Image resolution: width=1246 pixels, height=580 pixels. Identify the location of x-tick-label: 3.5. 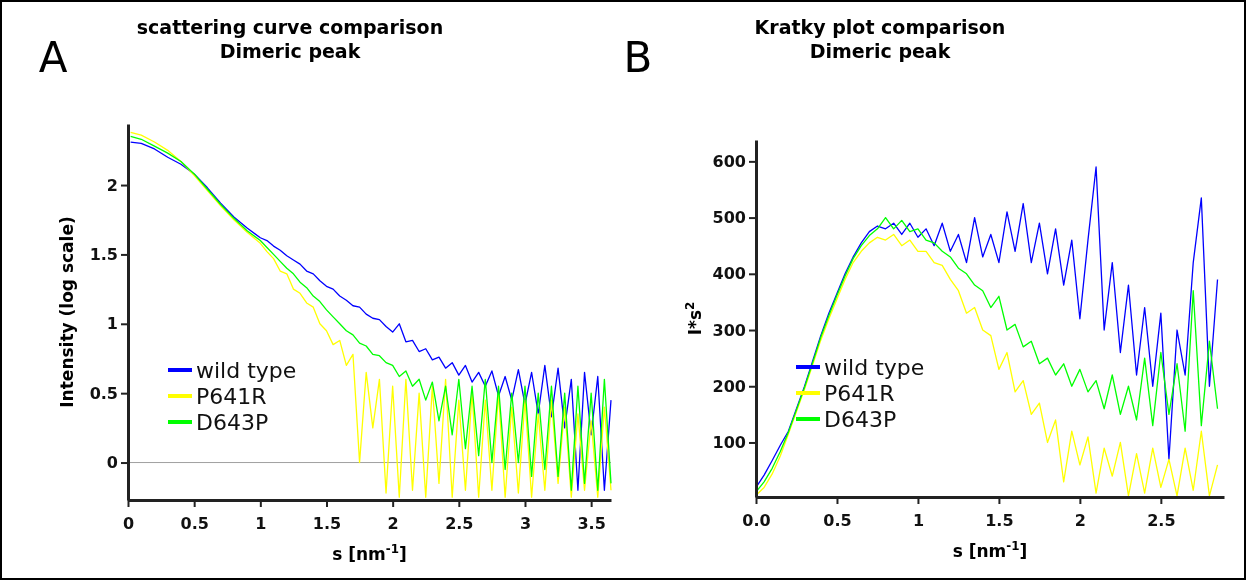
(591, 524).